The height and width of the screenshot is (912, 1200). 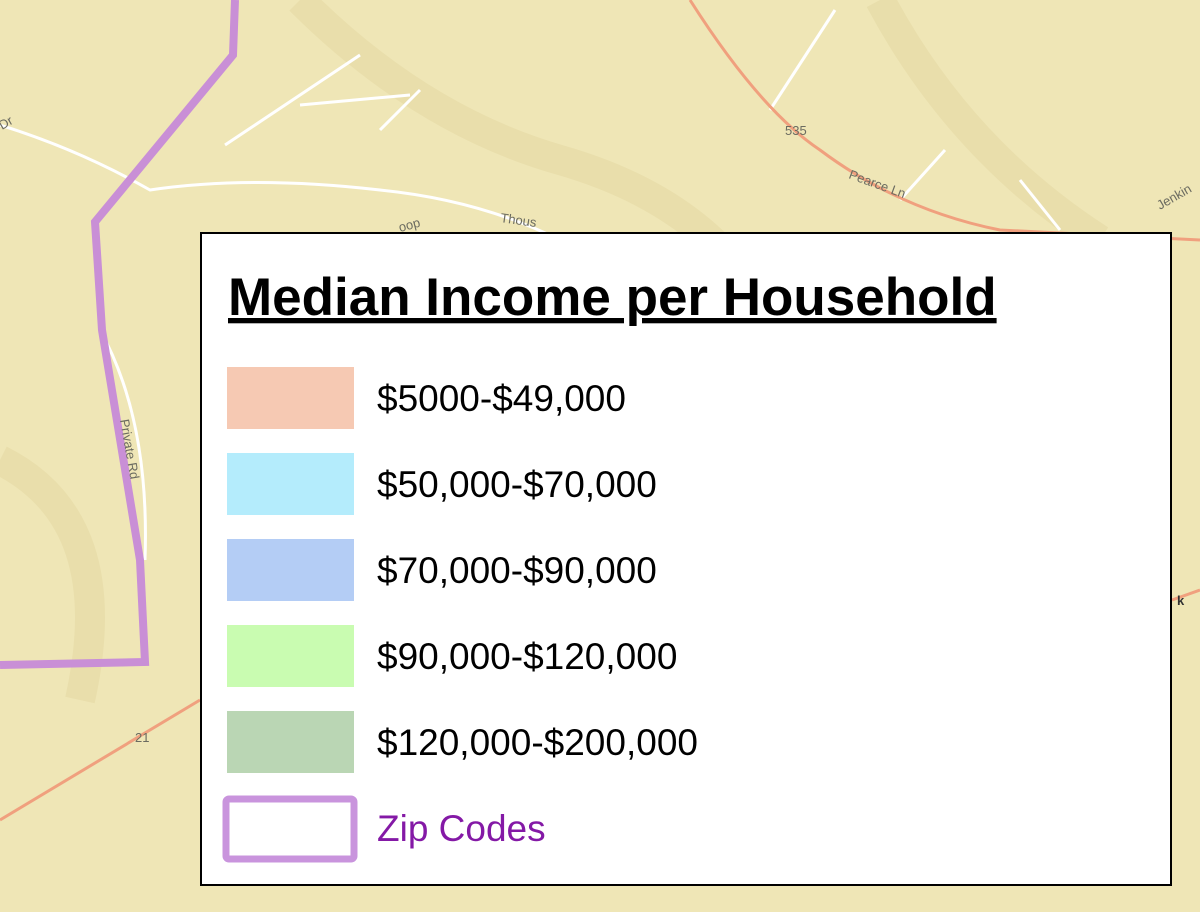 I want to click on legend-label: $120,000-$200,000, so click(x=537, y=742).